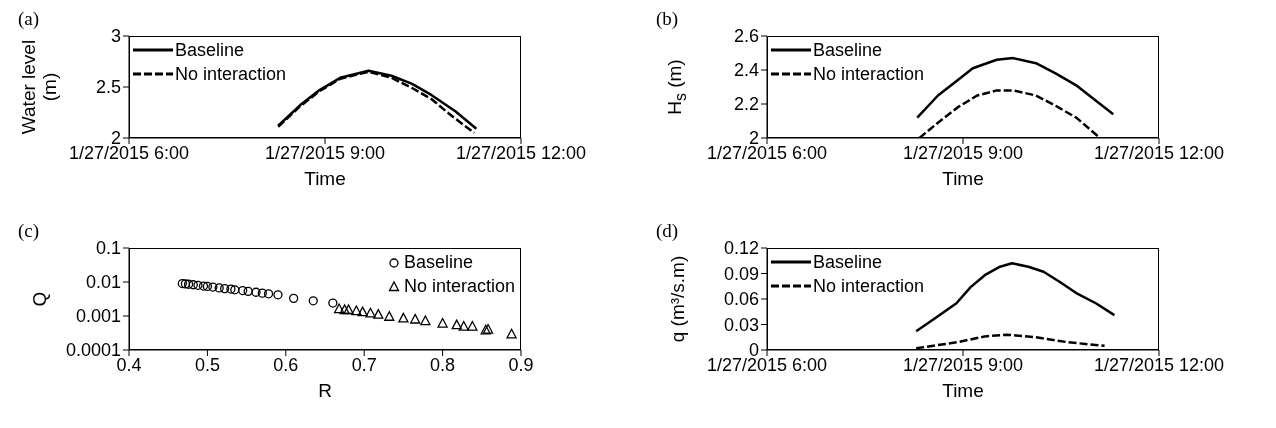 Image resolution: width=1276 pixels, height=428 pixels. What do you see at coordinates (103, 282) in the screenshot?
I see `y-tick-label: 0.01` at bounding box center [103, 282].